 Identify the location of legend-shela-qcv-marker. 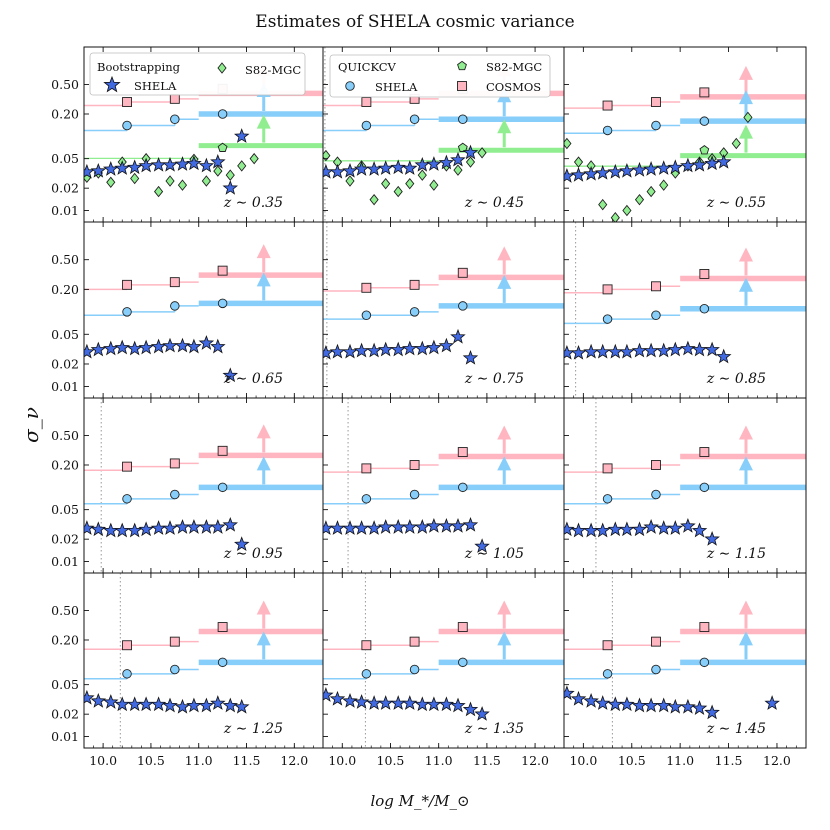
(350, 86).